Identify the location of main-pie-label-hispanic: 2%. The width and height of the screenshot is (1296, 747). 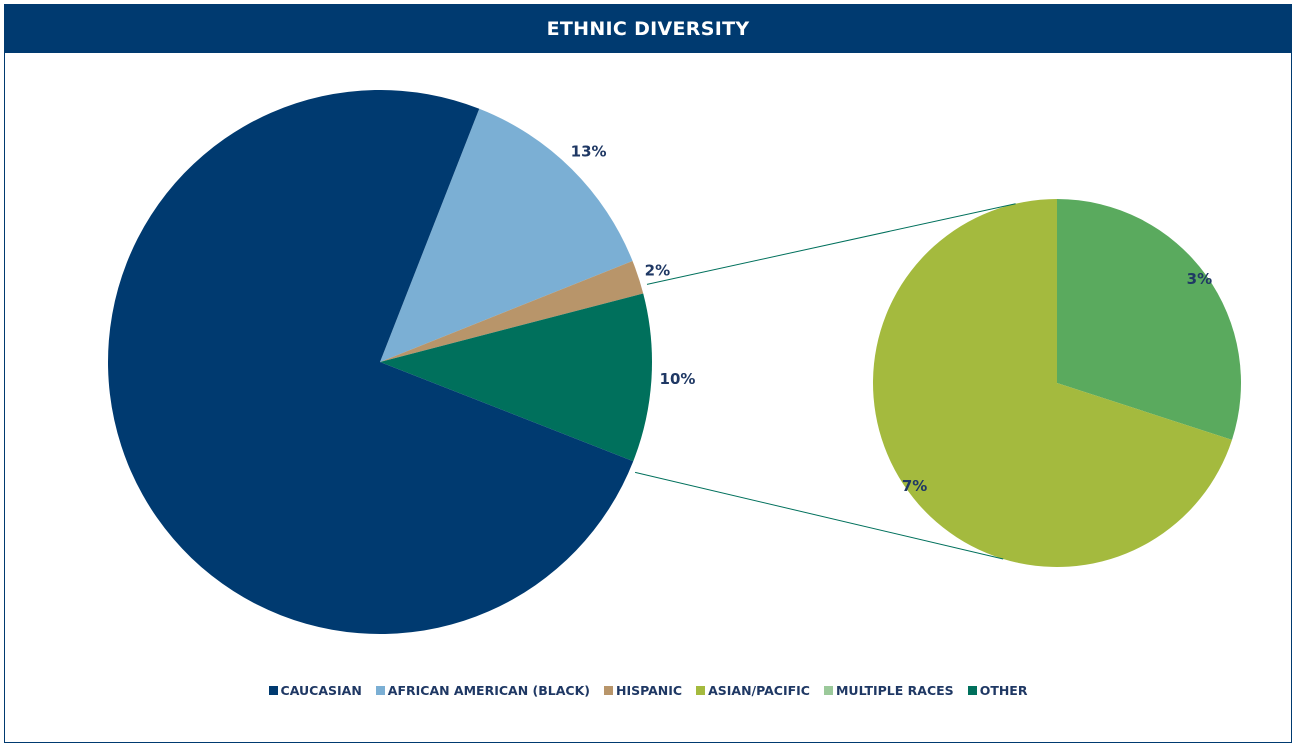
(657, 270).